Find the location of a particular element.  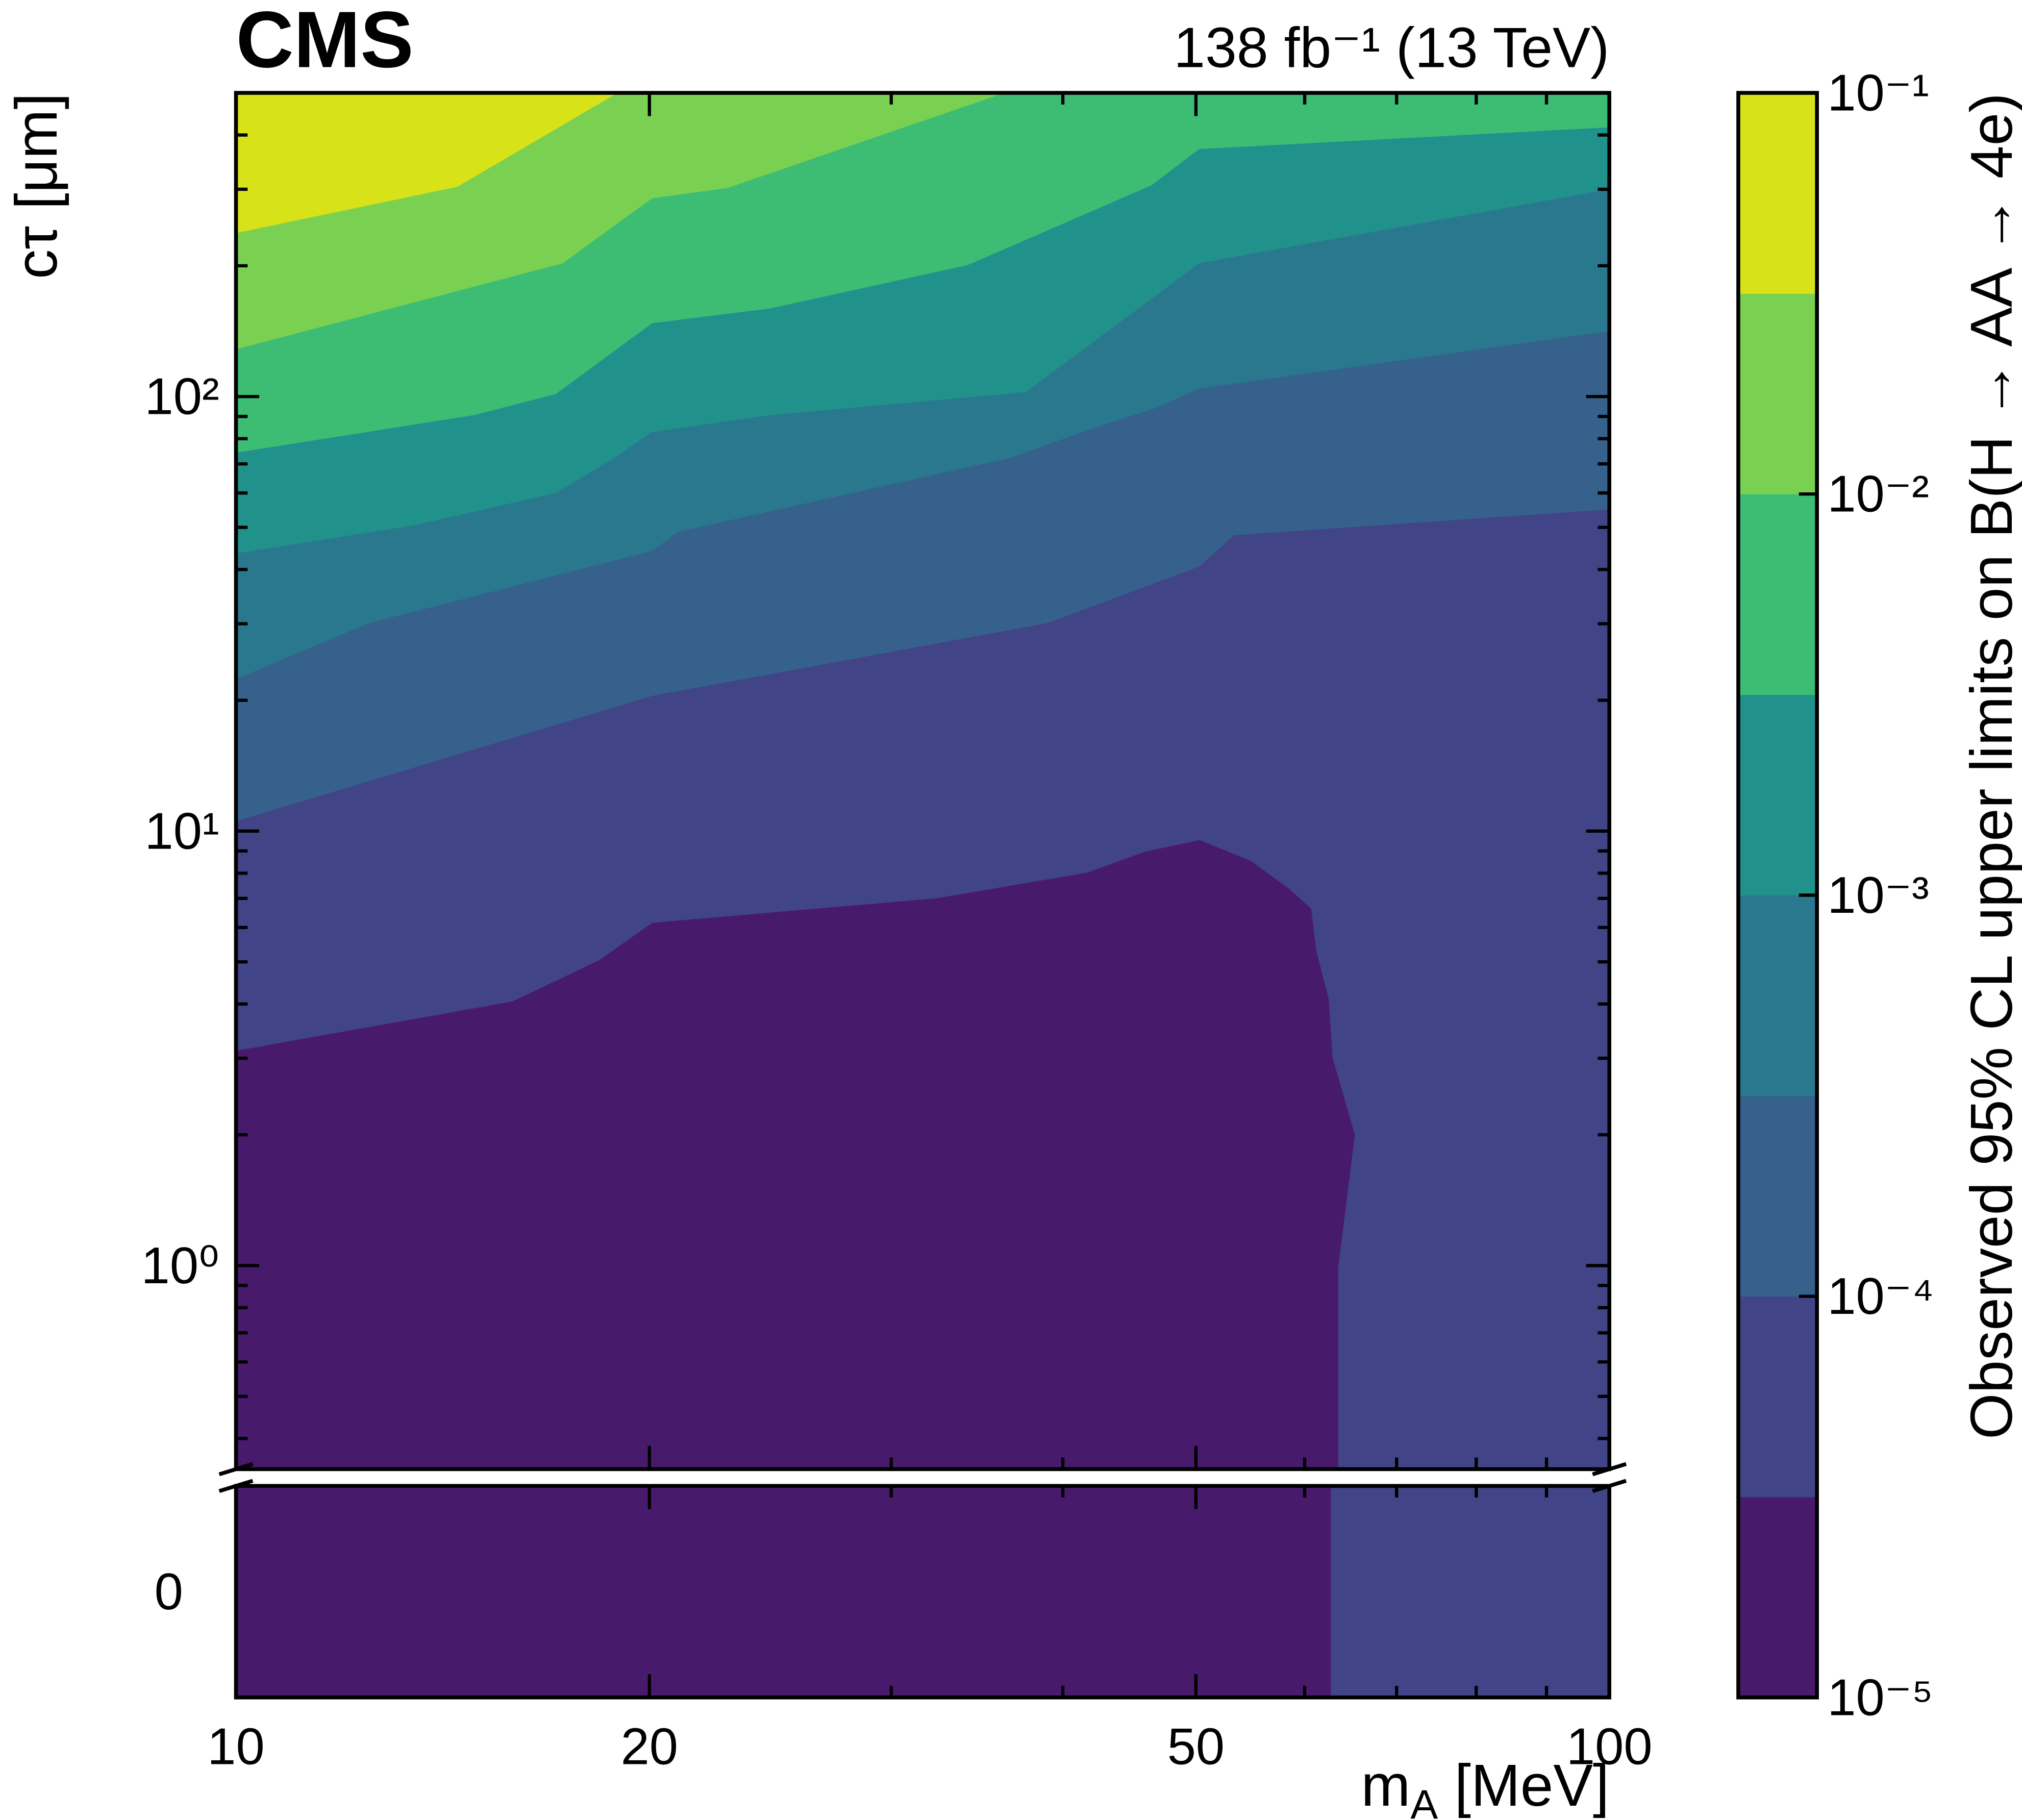

y-tick-label: 10¹ is located at coordinates (182, 831).